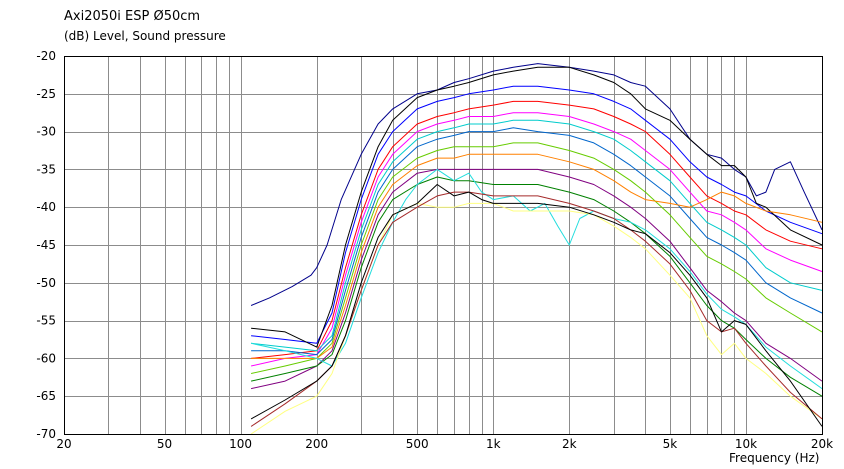 This screenshot has width=844, height=469. What do you see at coordinates (774, 458) in the screenshot?
I see `x-axis-label: Frequency (Hz)` at bounding box center [774, 458].